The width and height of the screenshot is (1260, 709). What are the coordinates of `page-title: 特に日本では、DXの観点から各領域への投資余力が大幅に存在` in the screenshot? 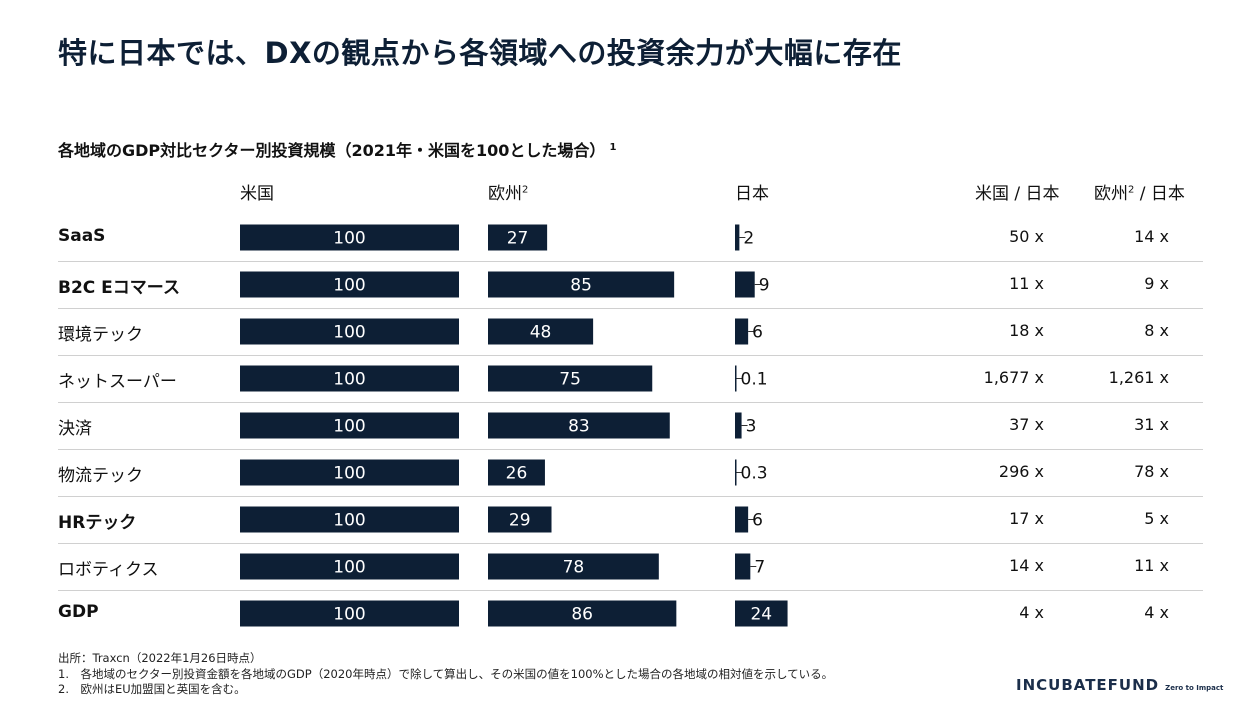 It's located at (480, 53).